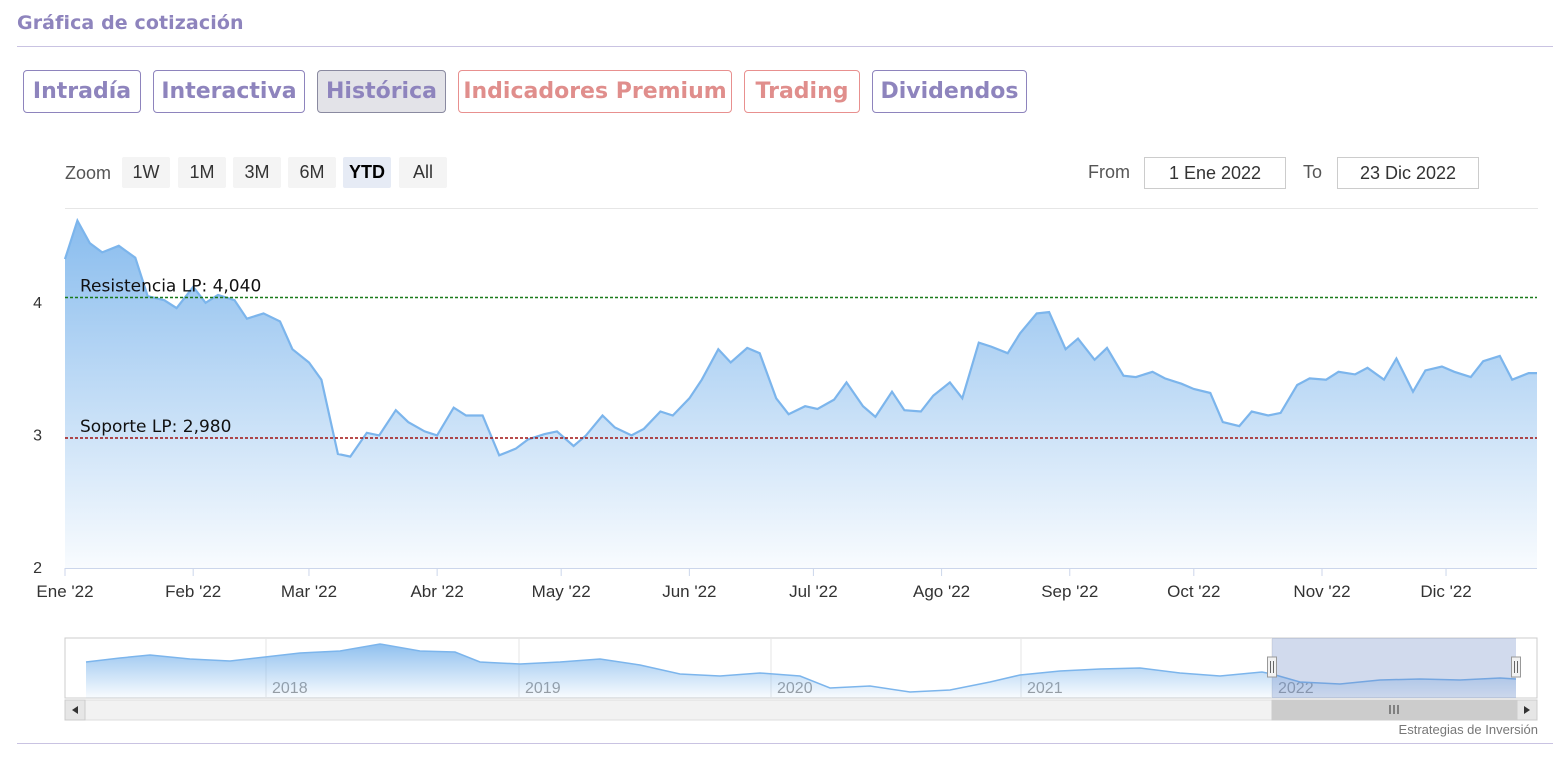 This screenshot has width=1560, height=762. What do you see at coordinates (88, 173) in the screenshot?
I see `zoom-label: Zoom` at bounding box center [88, 173].